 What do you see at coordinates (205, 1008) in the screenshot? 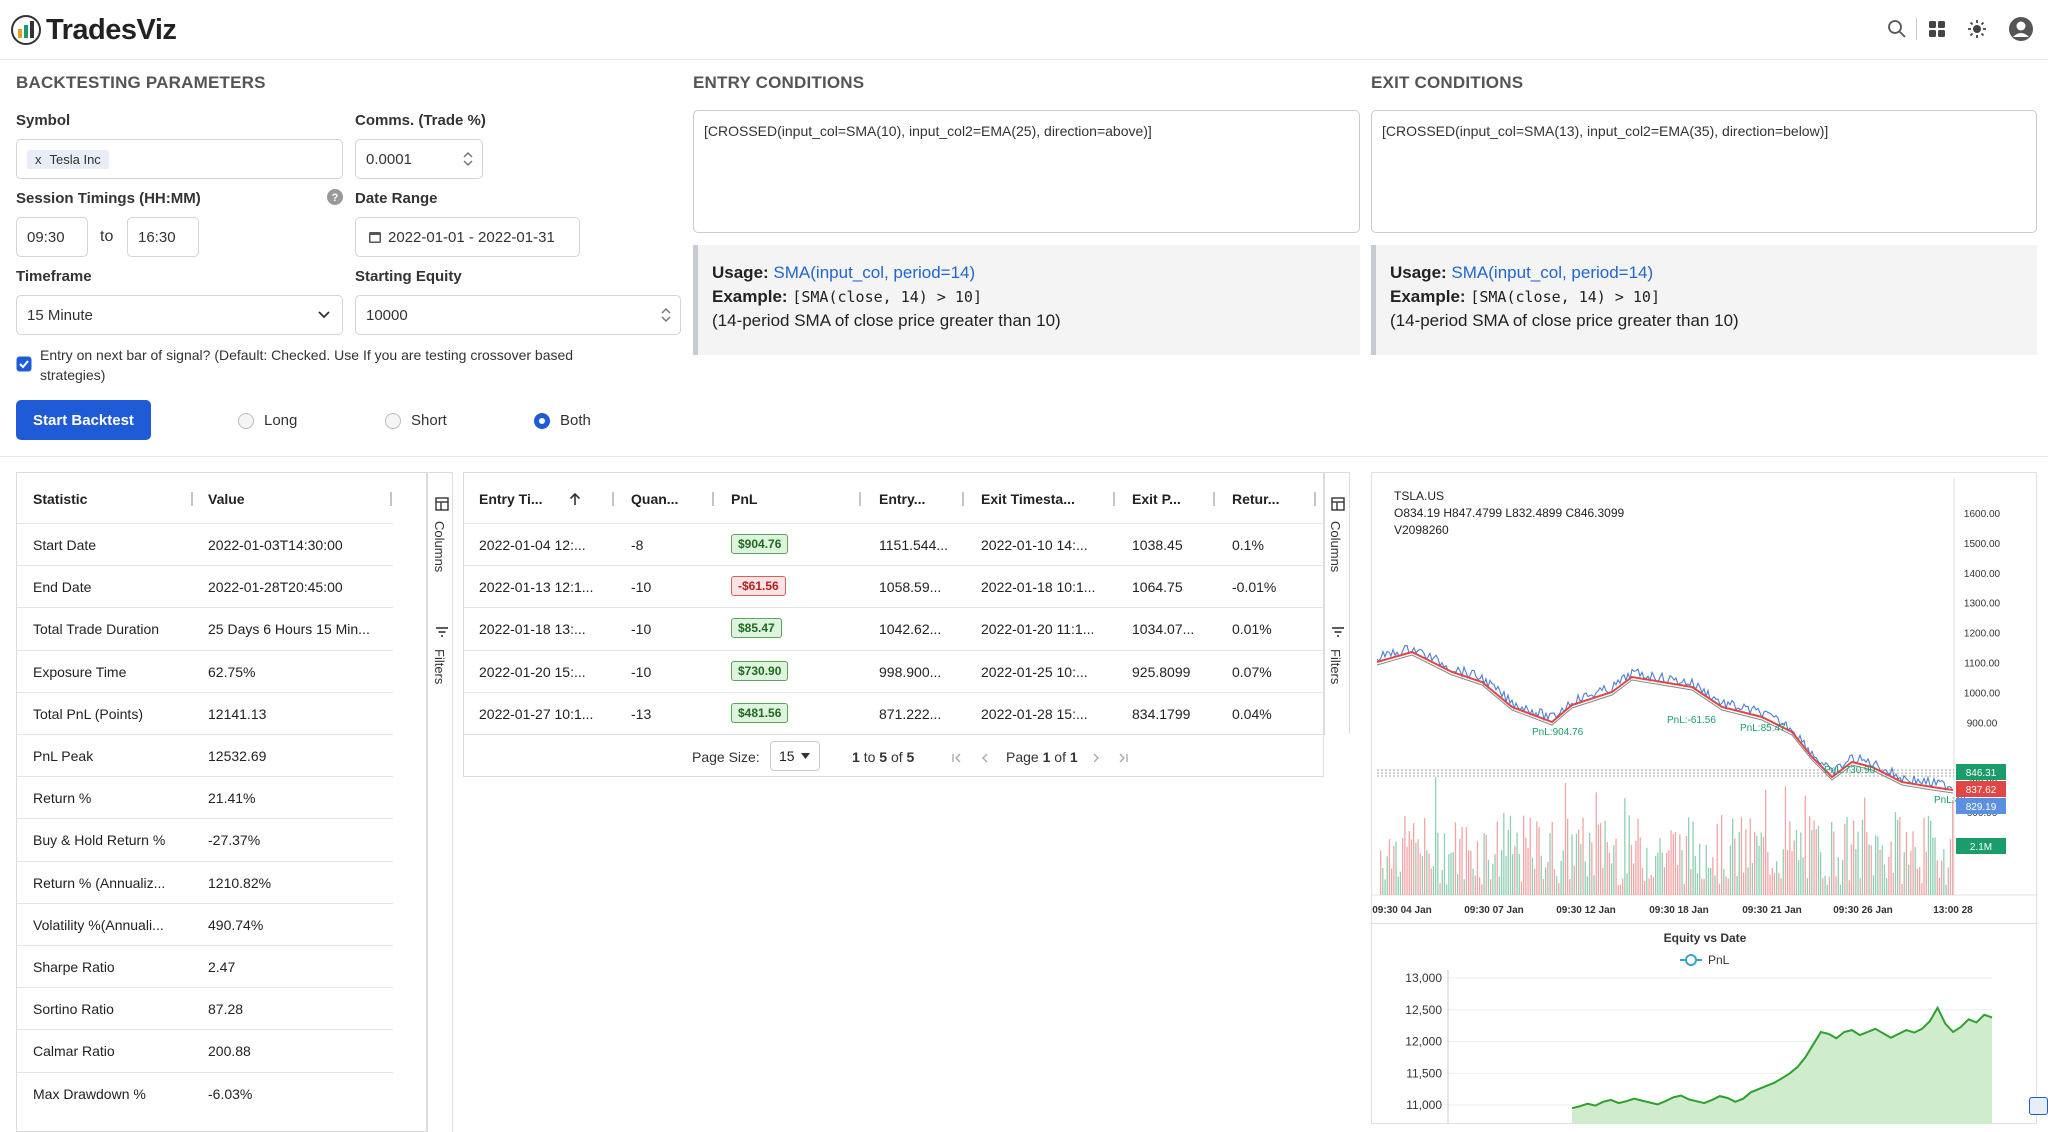
I see `stats-row: Sortino Ratio 87.28` at bounding box center [205, 1008].